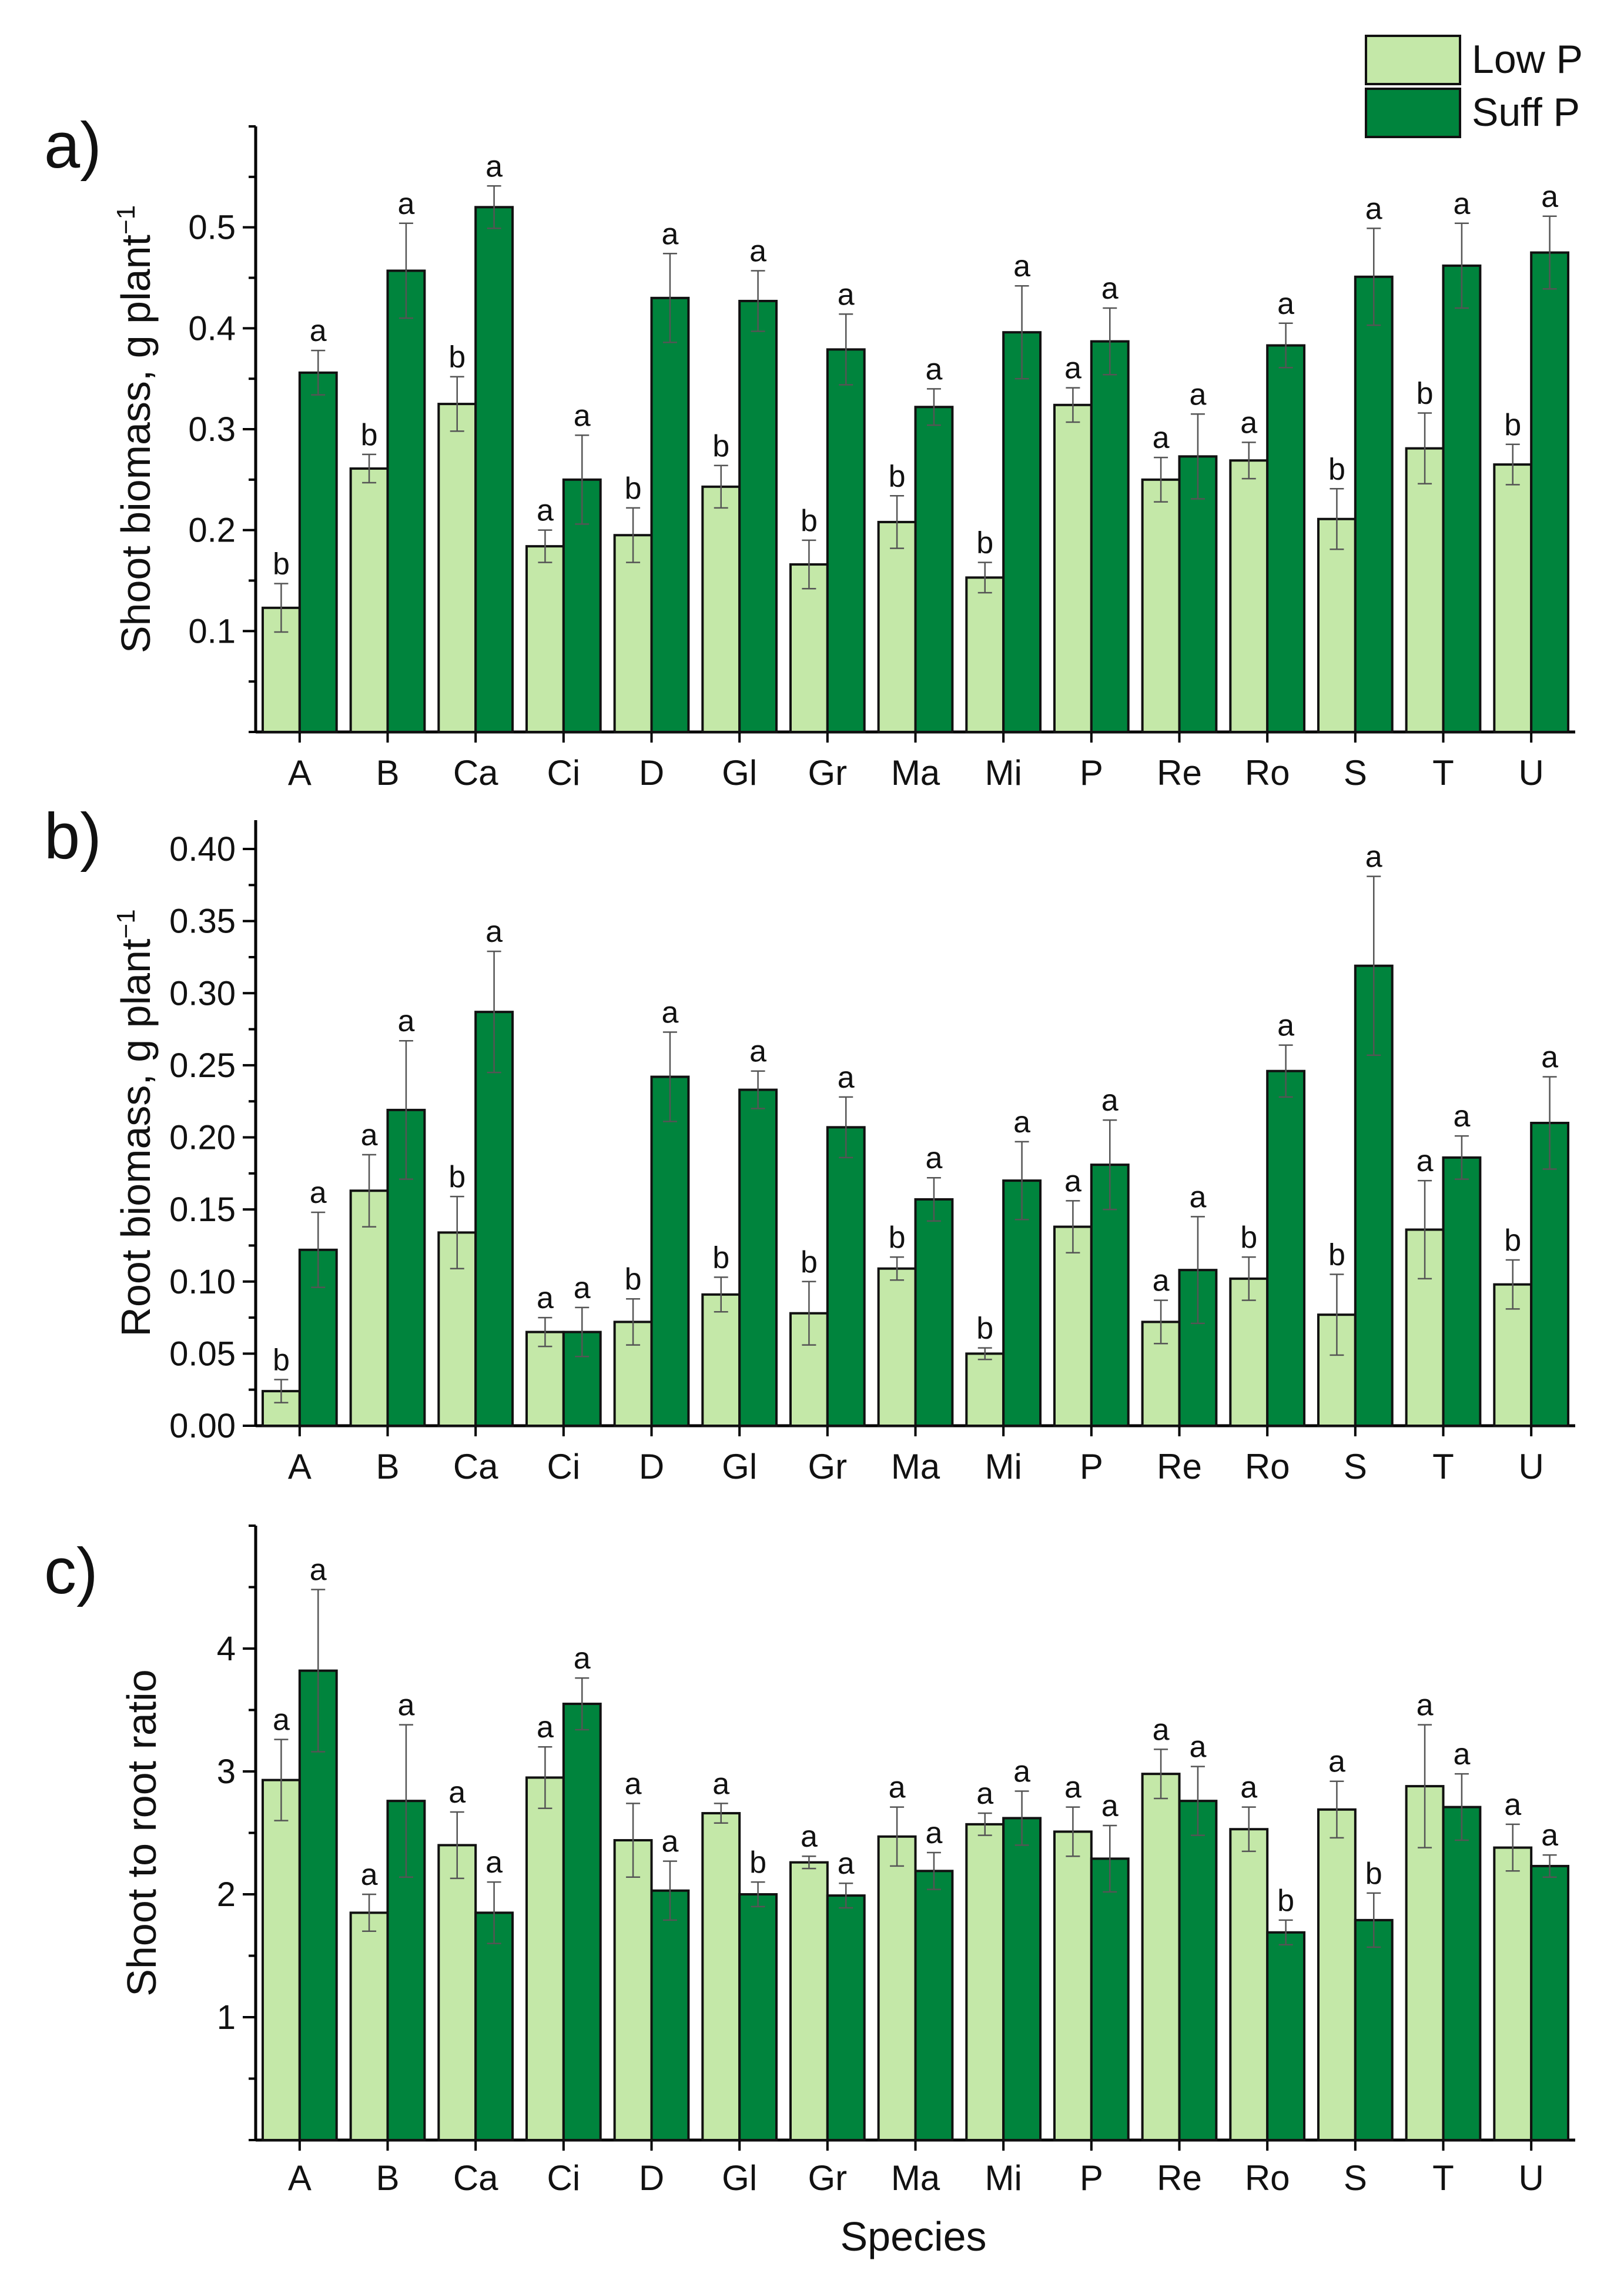  Describe the element at coordinates (916, 1466) in the screenshot. I see `category-label: Ma` at that location.